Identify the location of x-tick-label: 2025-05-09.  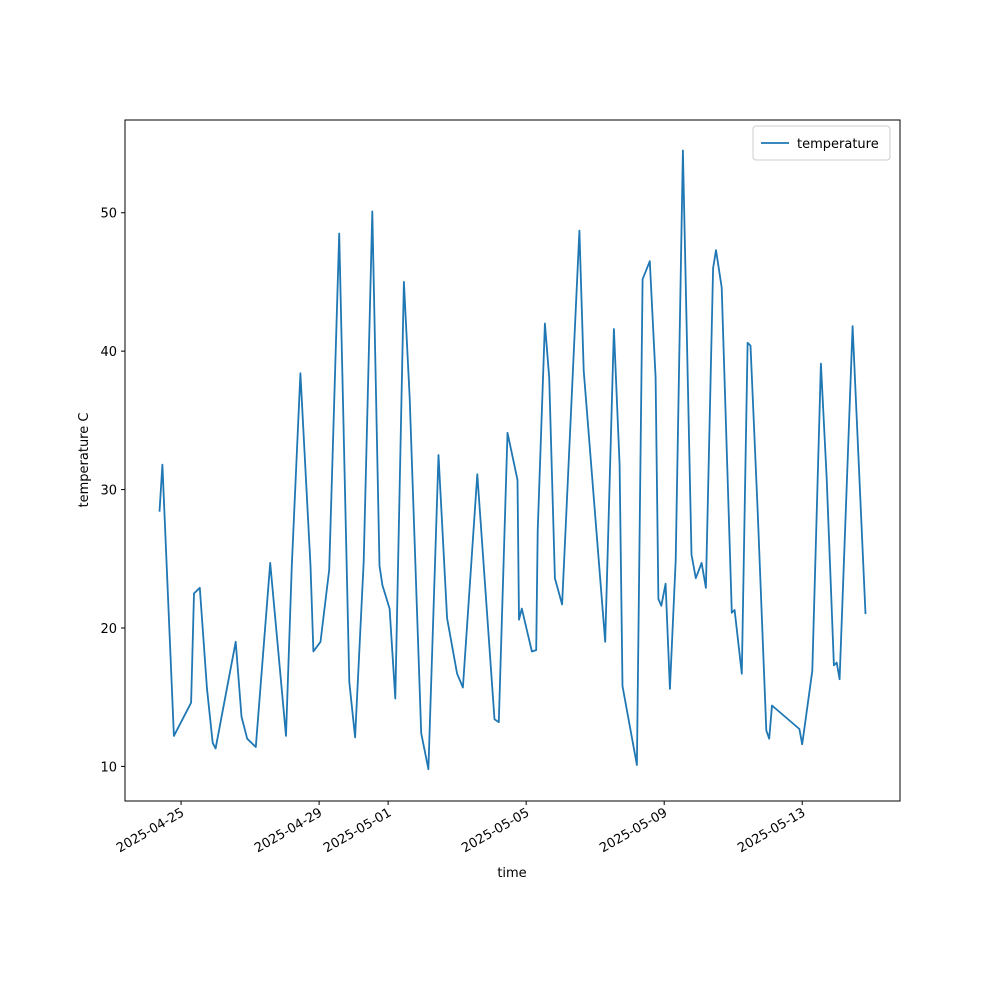
(633, 830).